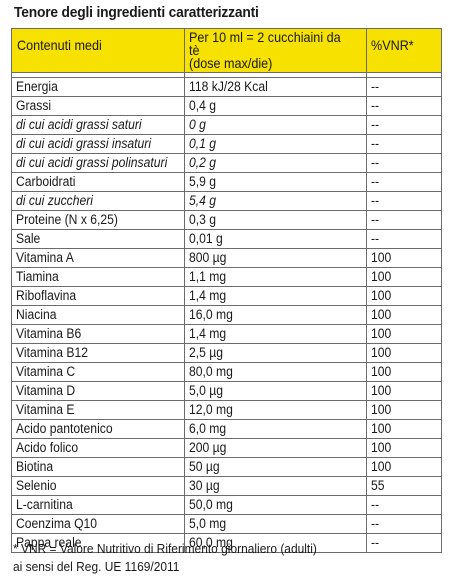  I want to click on nutrient-name: Vitamina D, so click(98, 391).